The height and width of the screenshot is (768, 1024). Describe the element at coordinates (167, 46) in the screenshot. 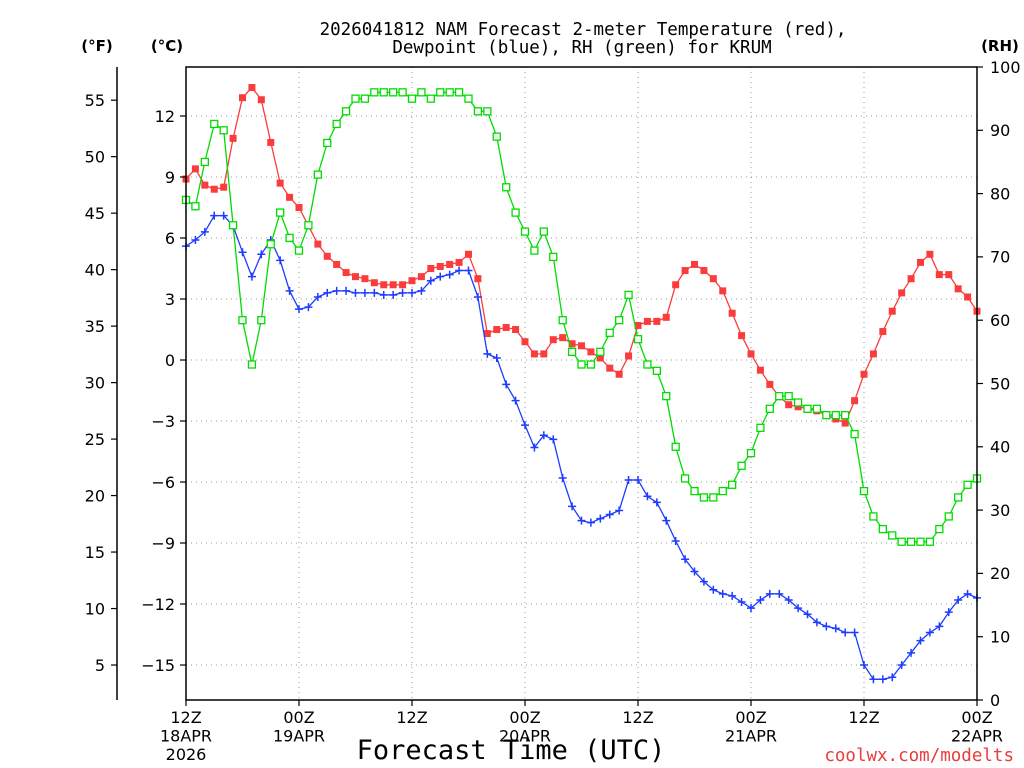

I see `celsius-axis-unit-label: (°C)` at that location.